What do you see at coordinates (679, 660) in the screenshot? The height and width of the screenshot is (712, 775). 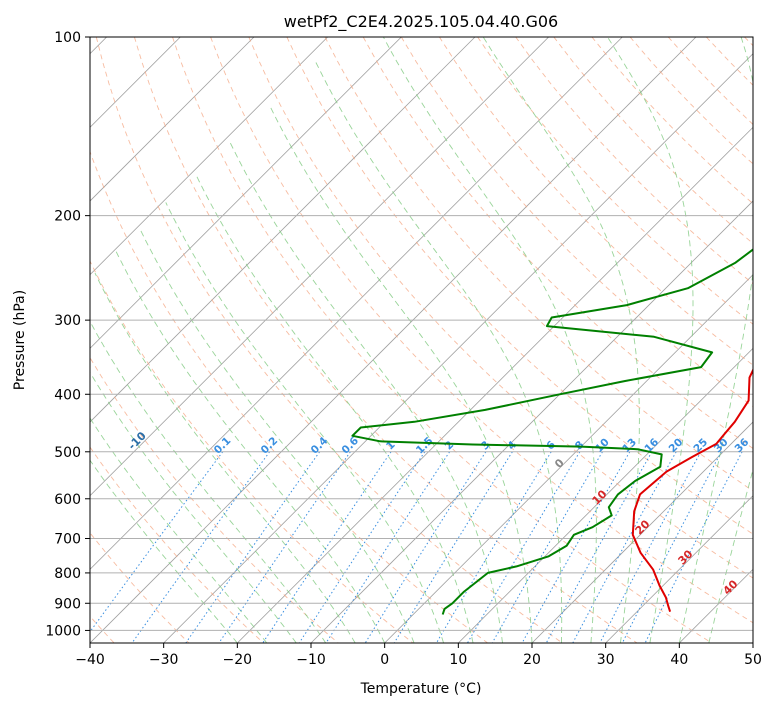 I see `x-tick-label: 40` at bounding box center [679, 660].